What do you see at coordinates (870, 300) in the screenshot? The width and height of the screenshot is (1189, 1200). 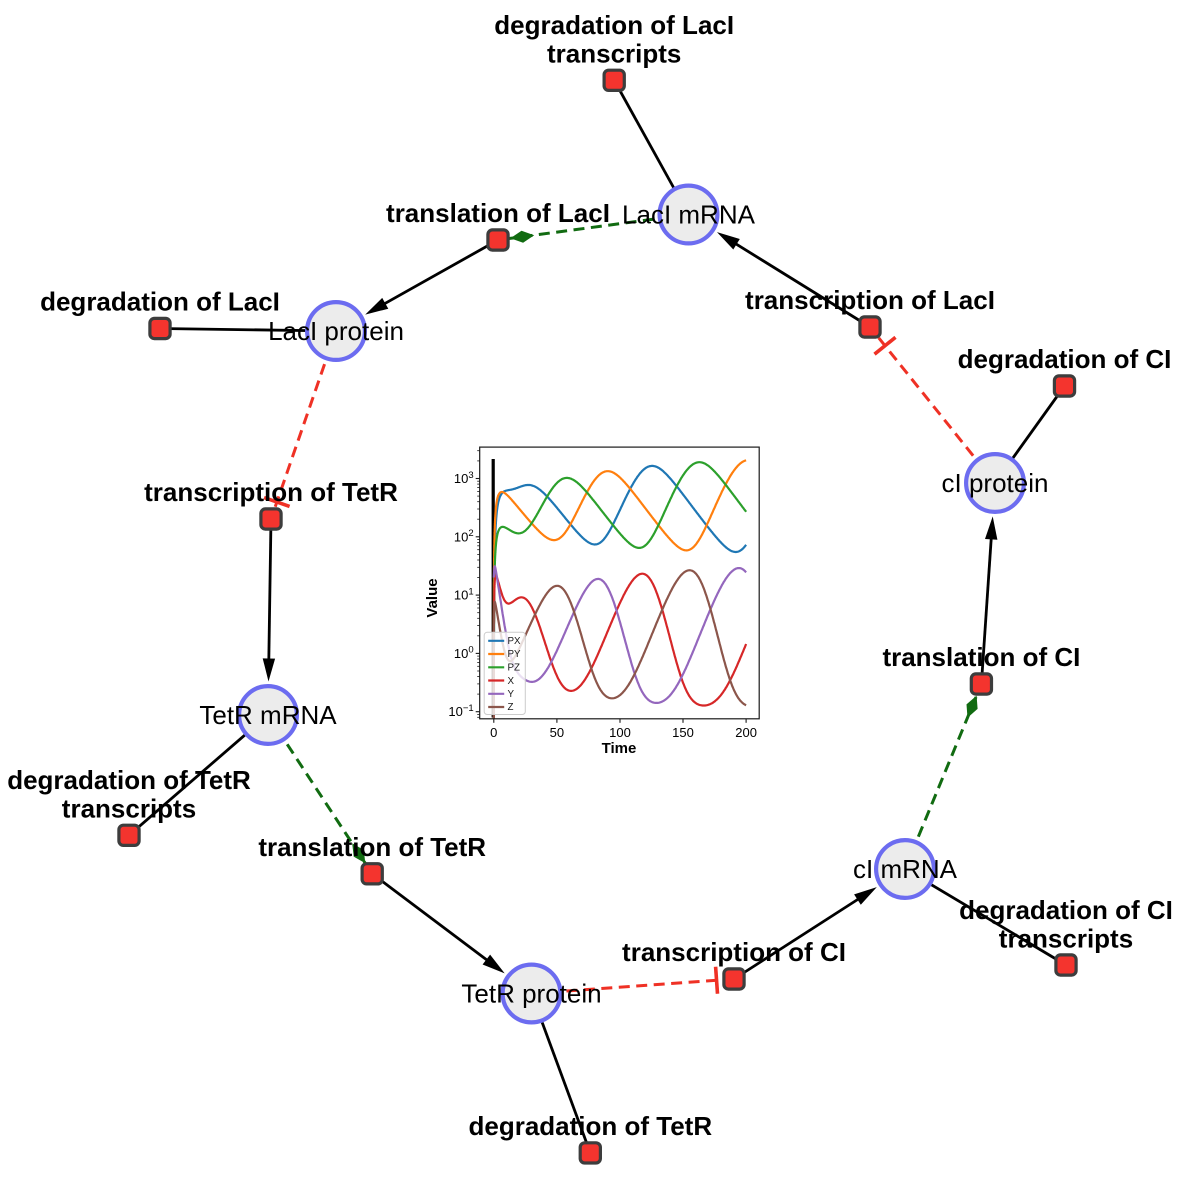 I see `svg-text: transcription of LacI` at bounding box center [870, 300].